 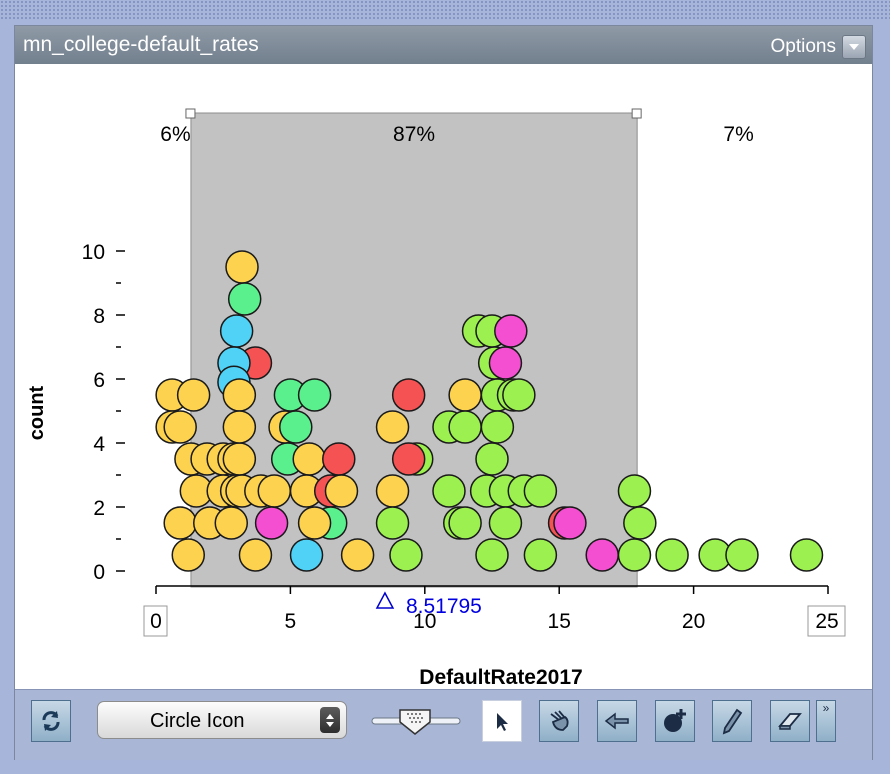 What do you see at coordinates (445, 10) in the screenshot?
I see `window-frame-pattern` at bounding box center [445, 10].